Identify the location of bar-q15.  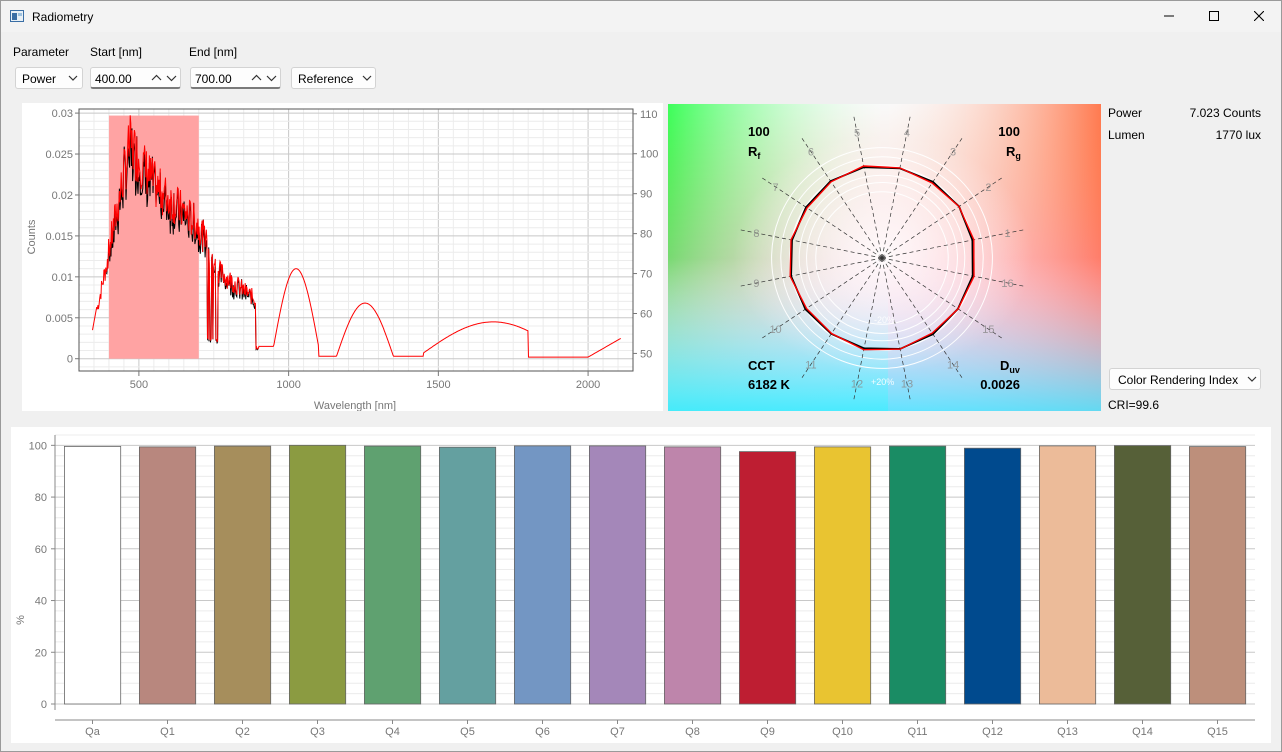
(1218, 575).